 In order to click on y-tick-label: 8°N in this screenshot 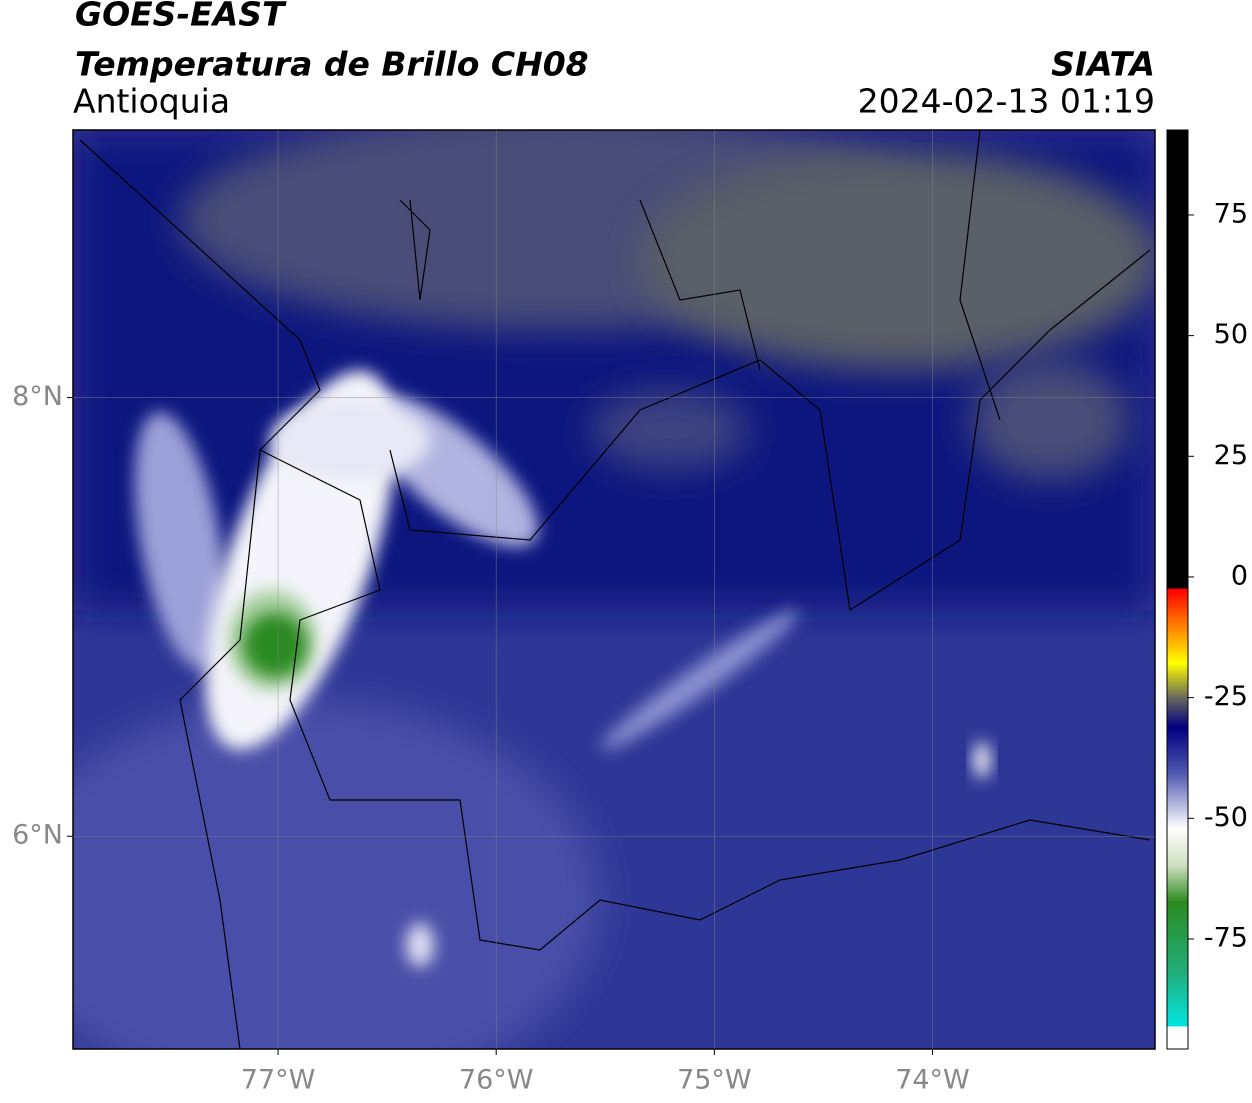, I will do `click(37, 396)`.